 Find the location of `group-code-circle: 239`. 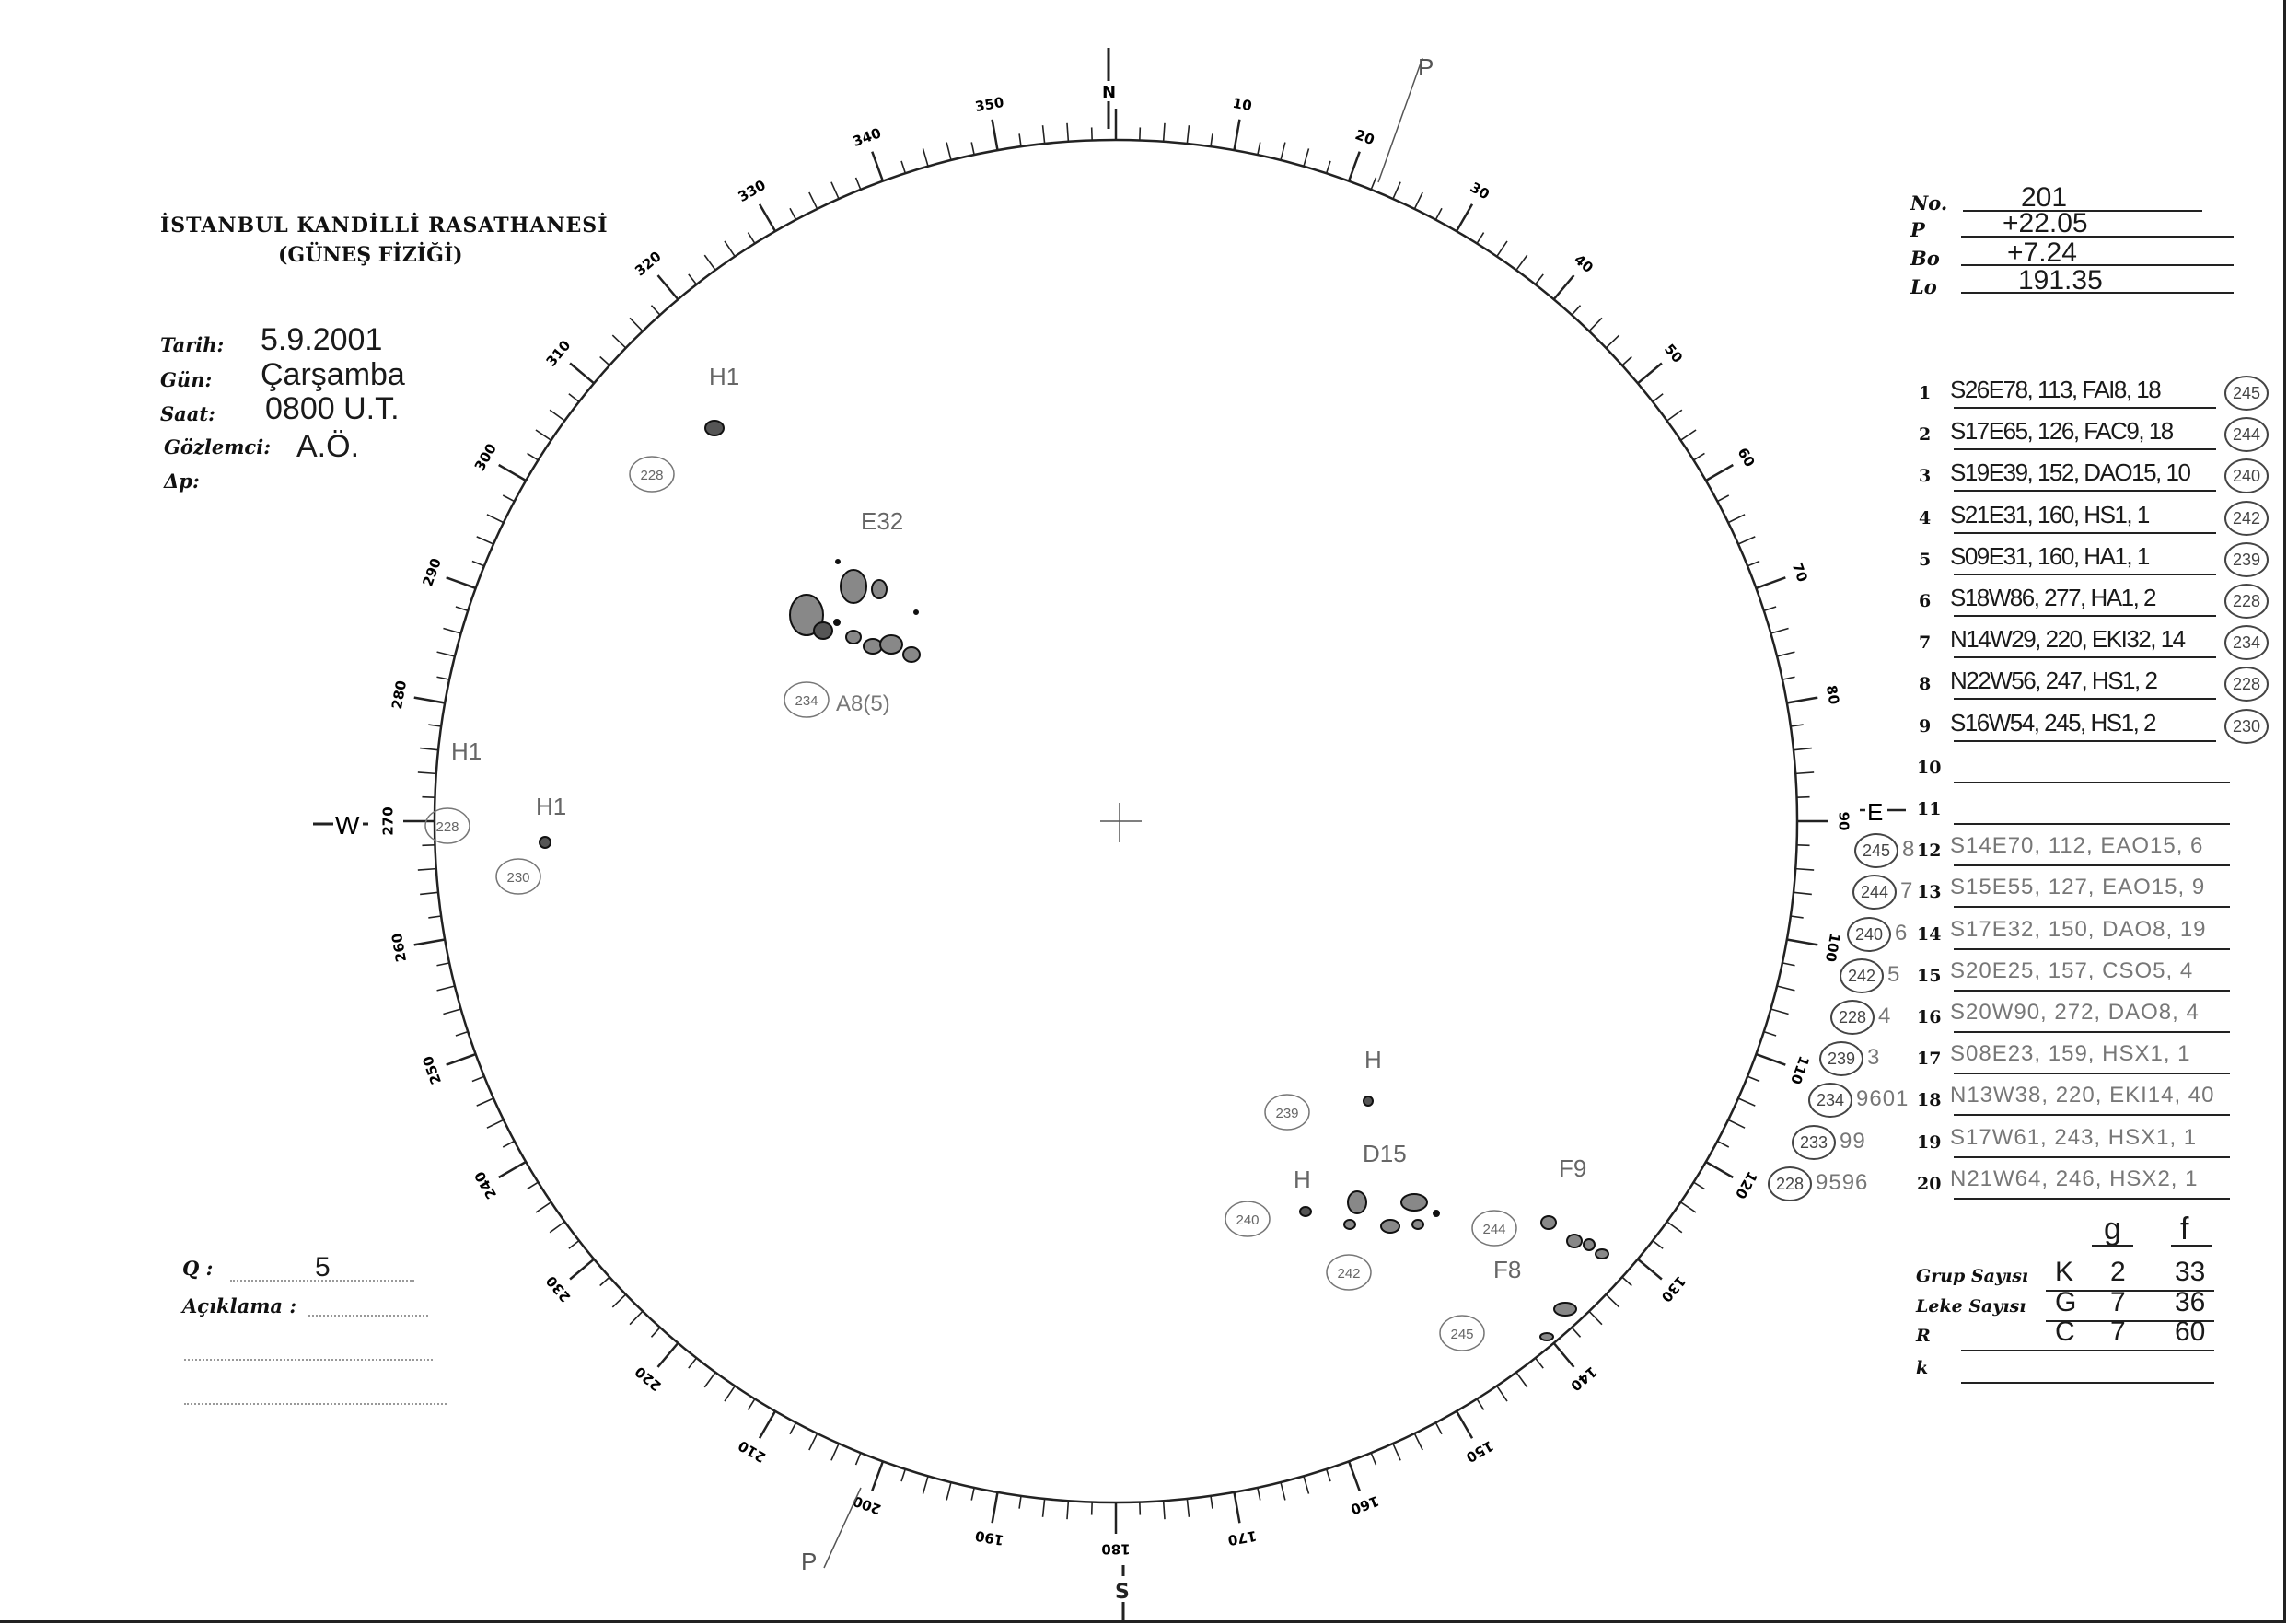

group-code-circle: 239 is located at coordinates (2246, 559).